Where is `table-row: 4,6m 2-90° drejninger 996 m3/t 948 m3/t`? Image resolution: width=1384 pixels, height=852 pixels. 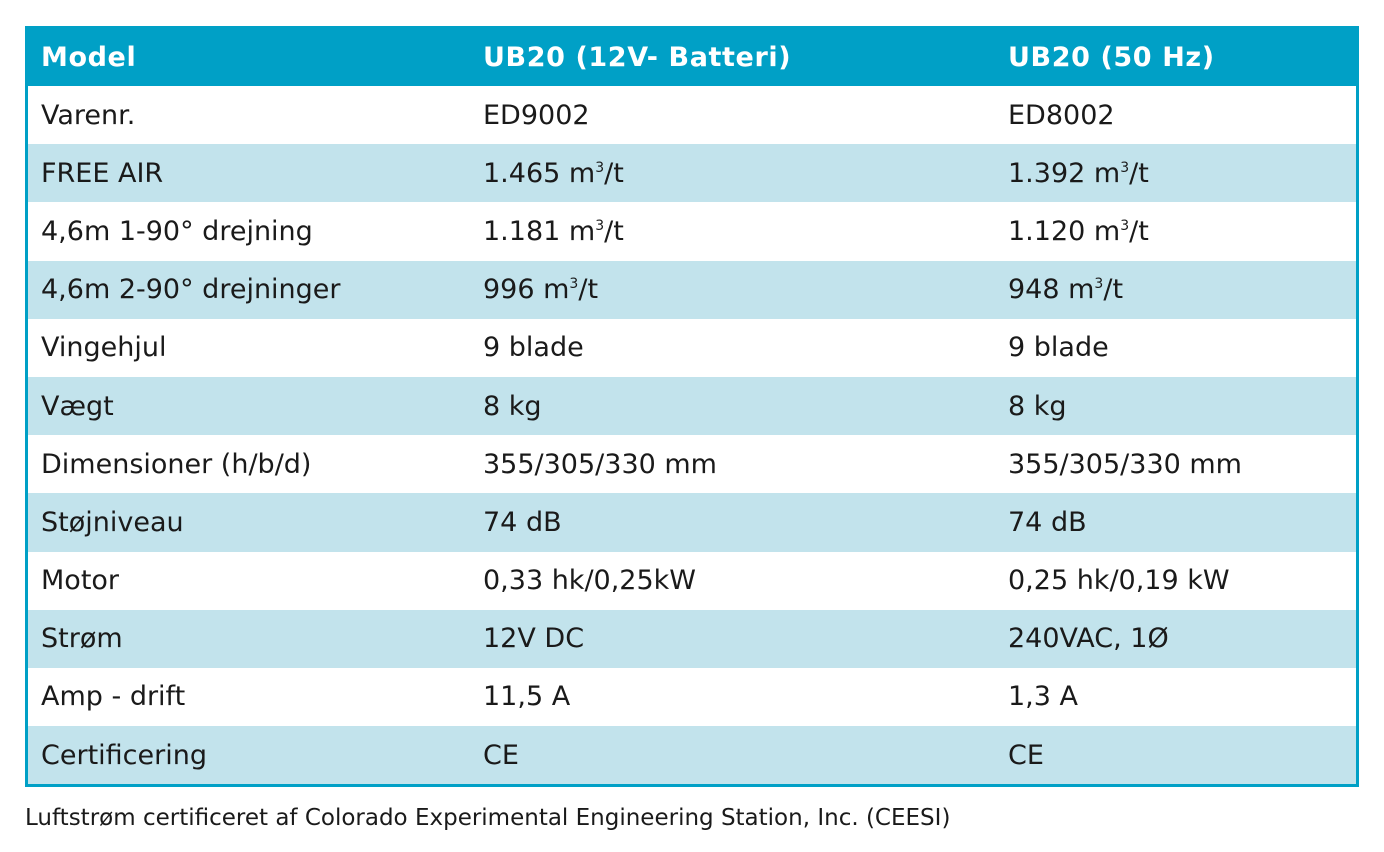 table-row: 4,6m 2-90° drejninger 996 m3/t 948 m3/t is located at coordinates (692, 289).